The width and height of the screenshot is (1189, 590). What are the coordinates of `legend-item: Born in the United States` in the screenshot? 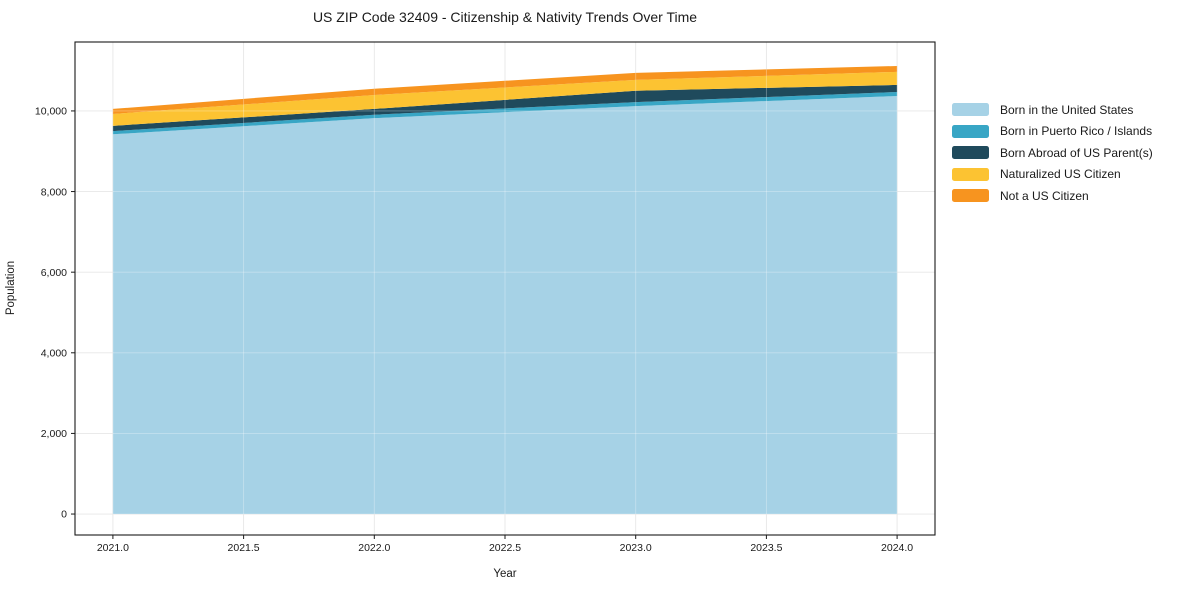 It's located at (1052, 109).